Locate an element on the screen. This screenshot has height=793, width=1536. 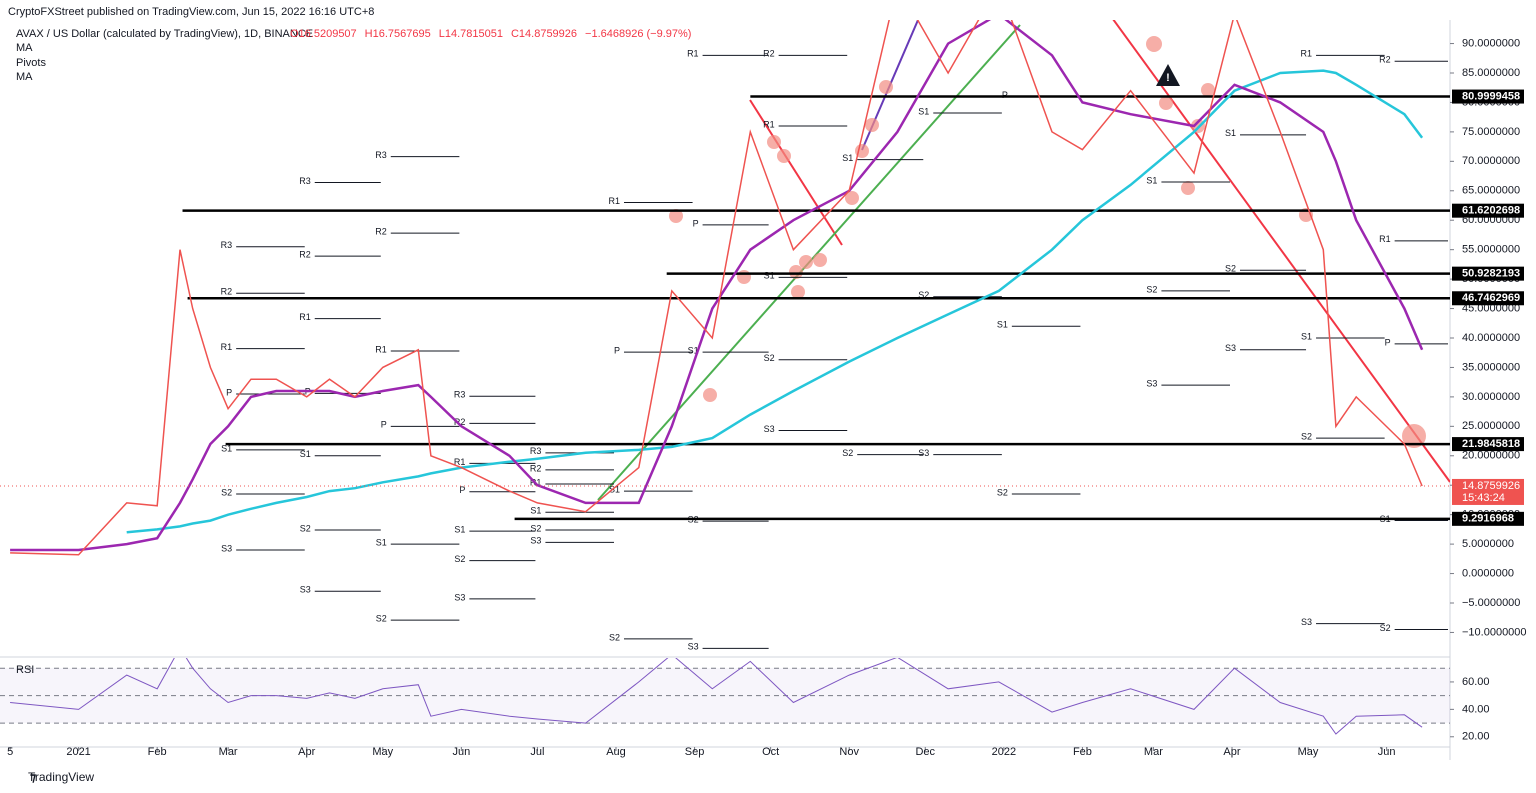
rsi-line is located at coordinates (716, 696).